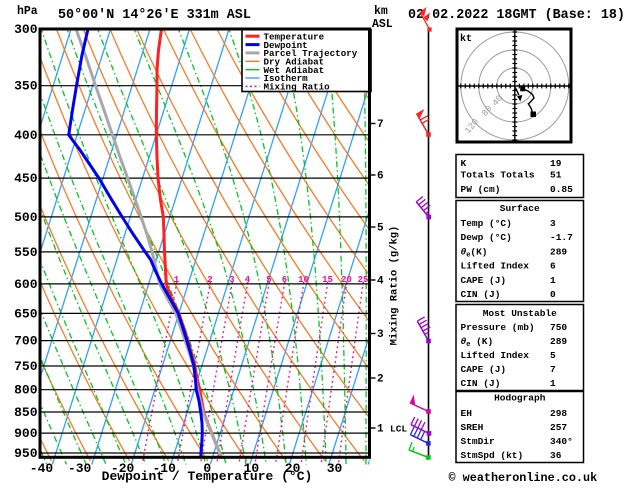 The image size is (629, 491). Describe the element at coordinates (294, 36) in the screenshot. I see `svg-text: Temperature` at that location.